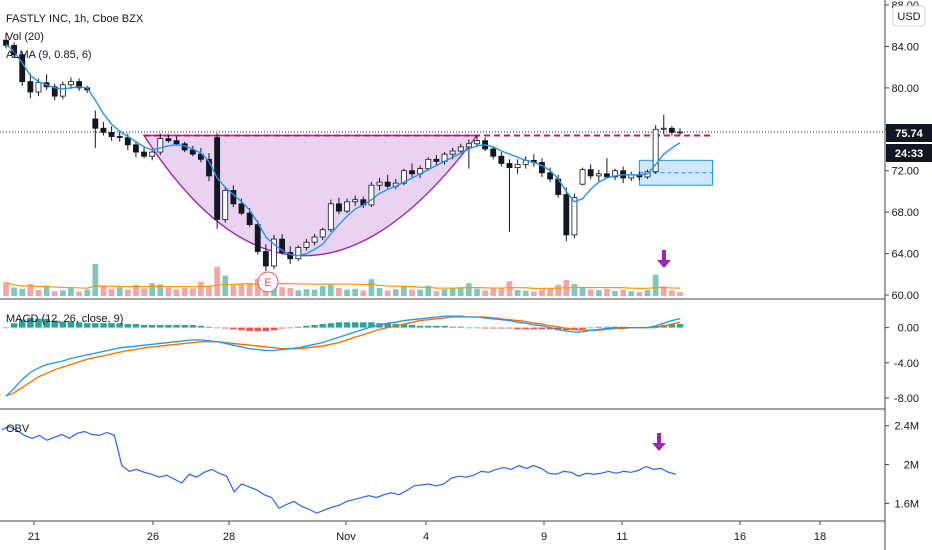 The width and height of the screenshot is (932, 550). I want to click on earnings-icon, so click(268, 282).